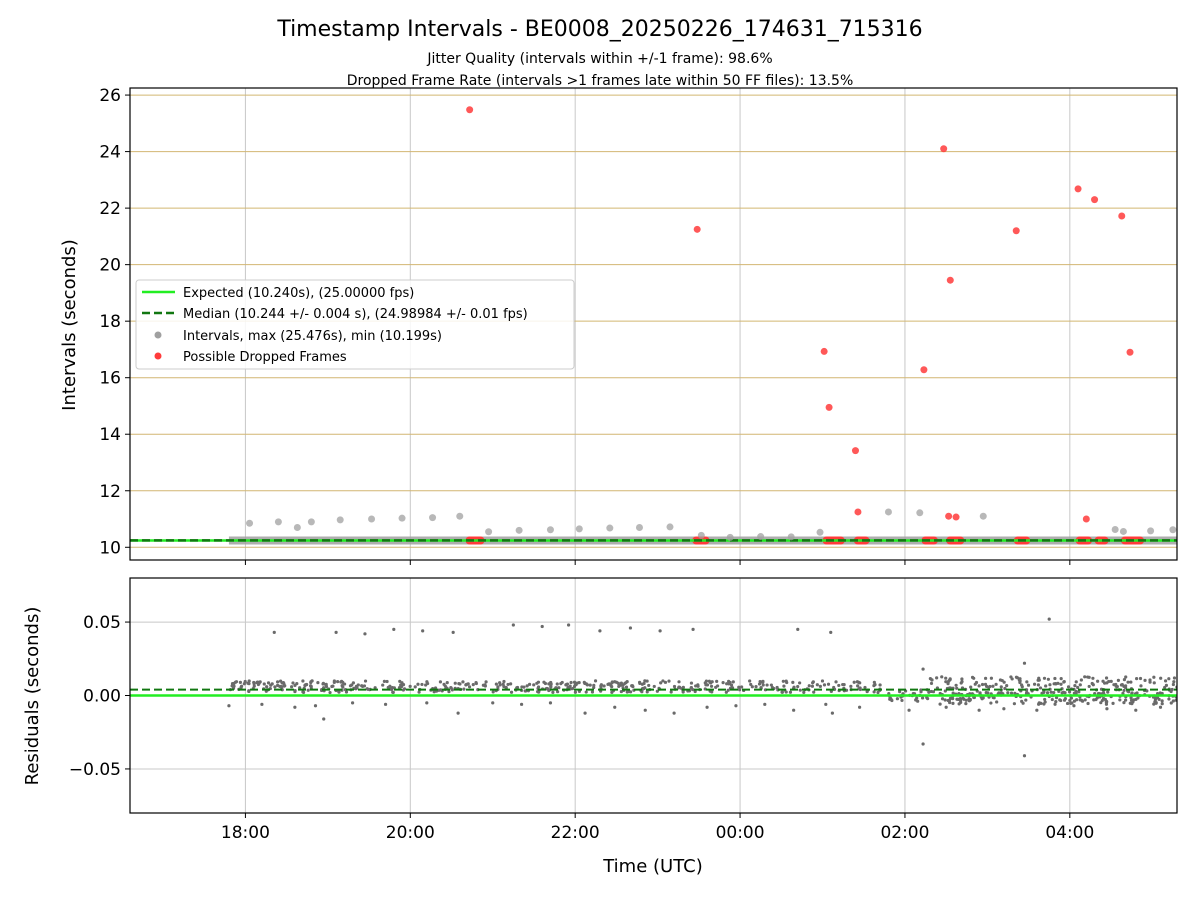 Image resolution: width=1200 pixels, height=900 pixels. I want to click on bottom-xtick-label-2: 22:00, so click(575, 833).